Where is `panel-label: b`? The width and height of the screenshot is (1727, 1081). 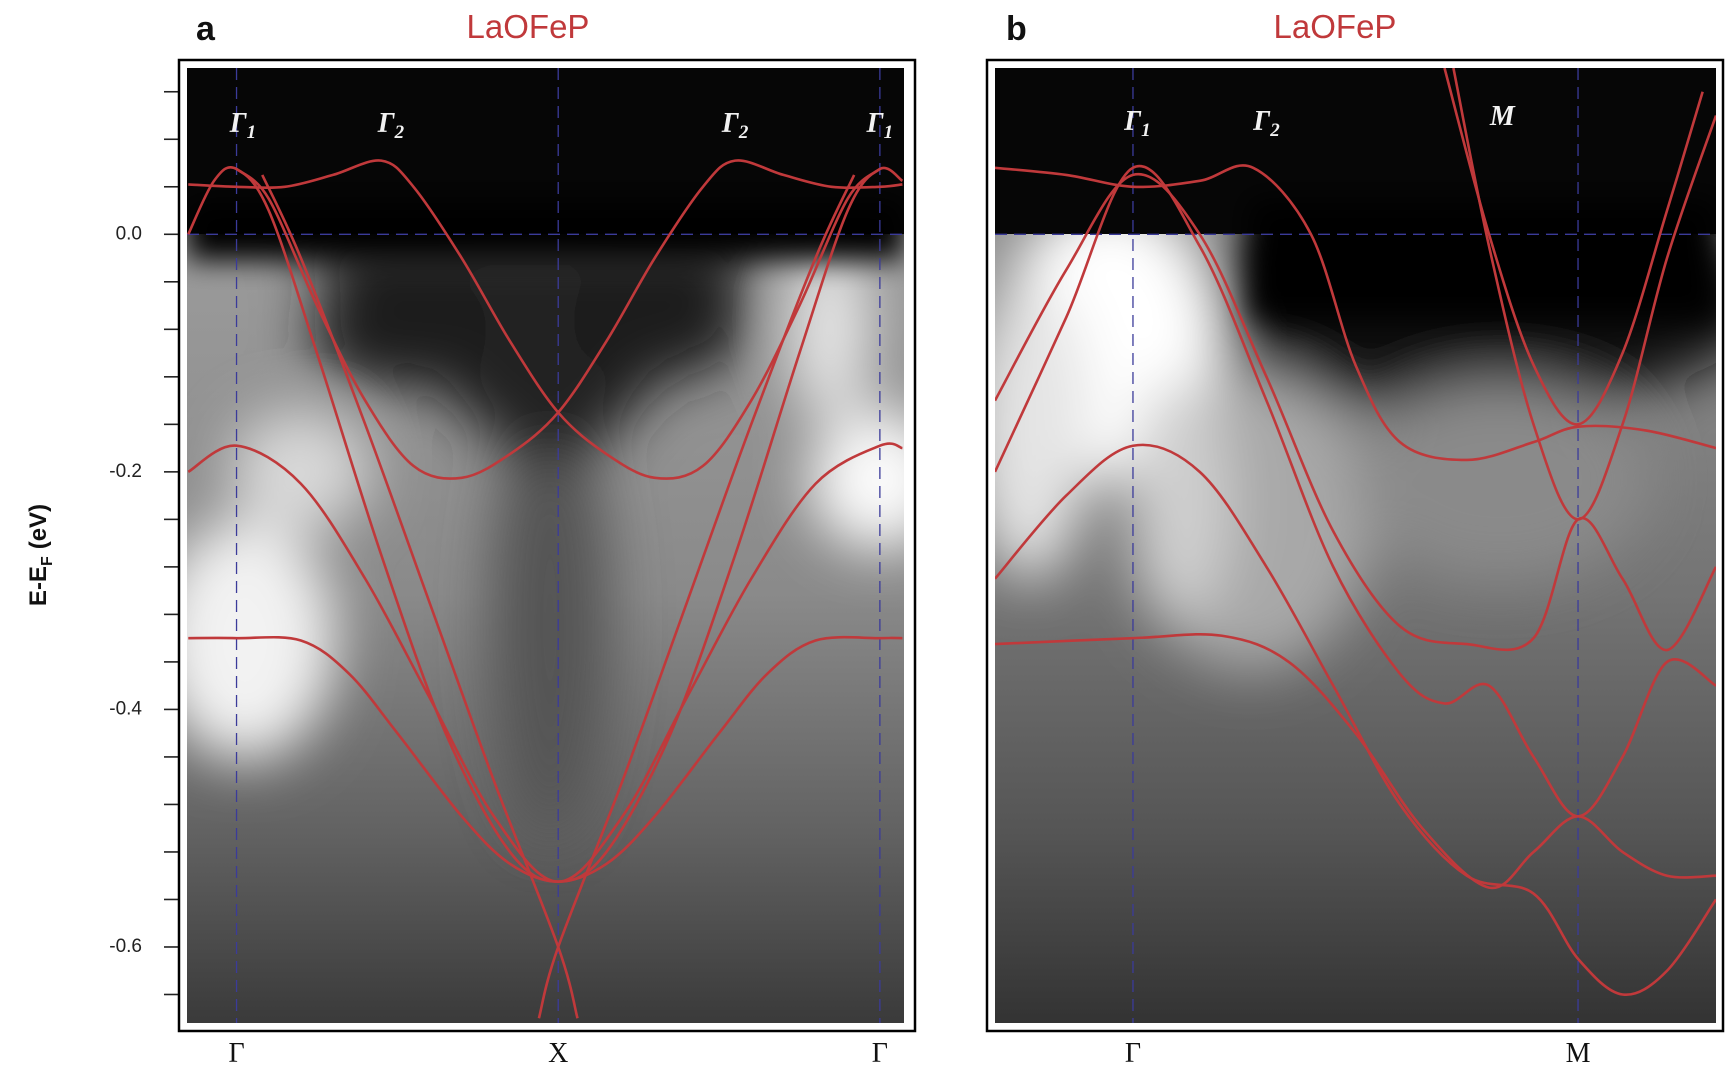
panel-label: b is located at coordinates (1016, 29).